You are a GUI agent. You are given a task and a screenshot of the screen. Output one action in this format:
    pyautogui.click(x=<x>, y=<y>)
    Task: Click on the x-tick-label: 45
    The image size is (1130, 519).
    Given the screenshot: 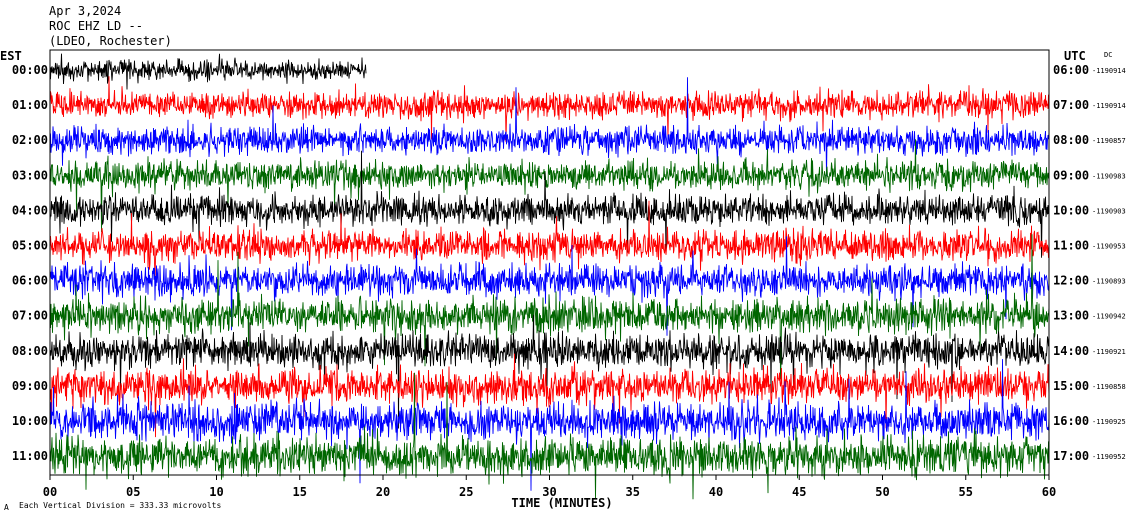 What is the action you would take?
    pyautogui.click(x=799, y=492)
    